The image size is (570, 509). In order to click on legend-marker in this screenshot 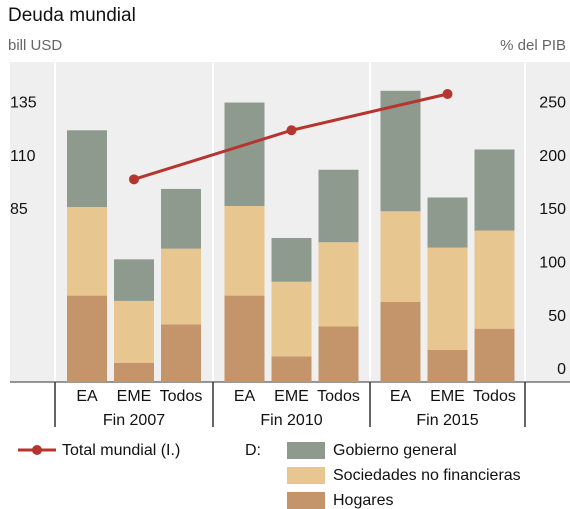, I will do `click(37, 450)`.